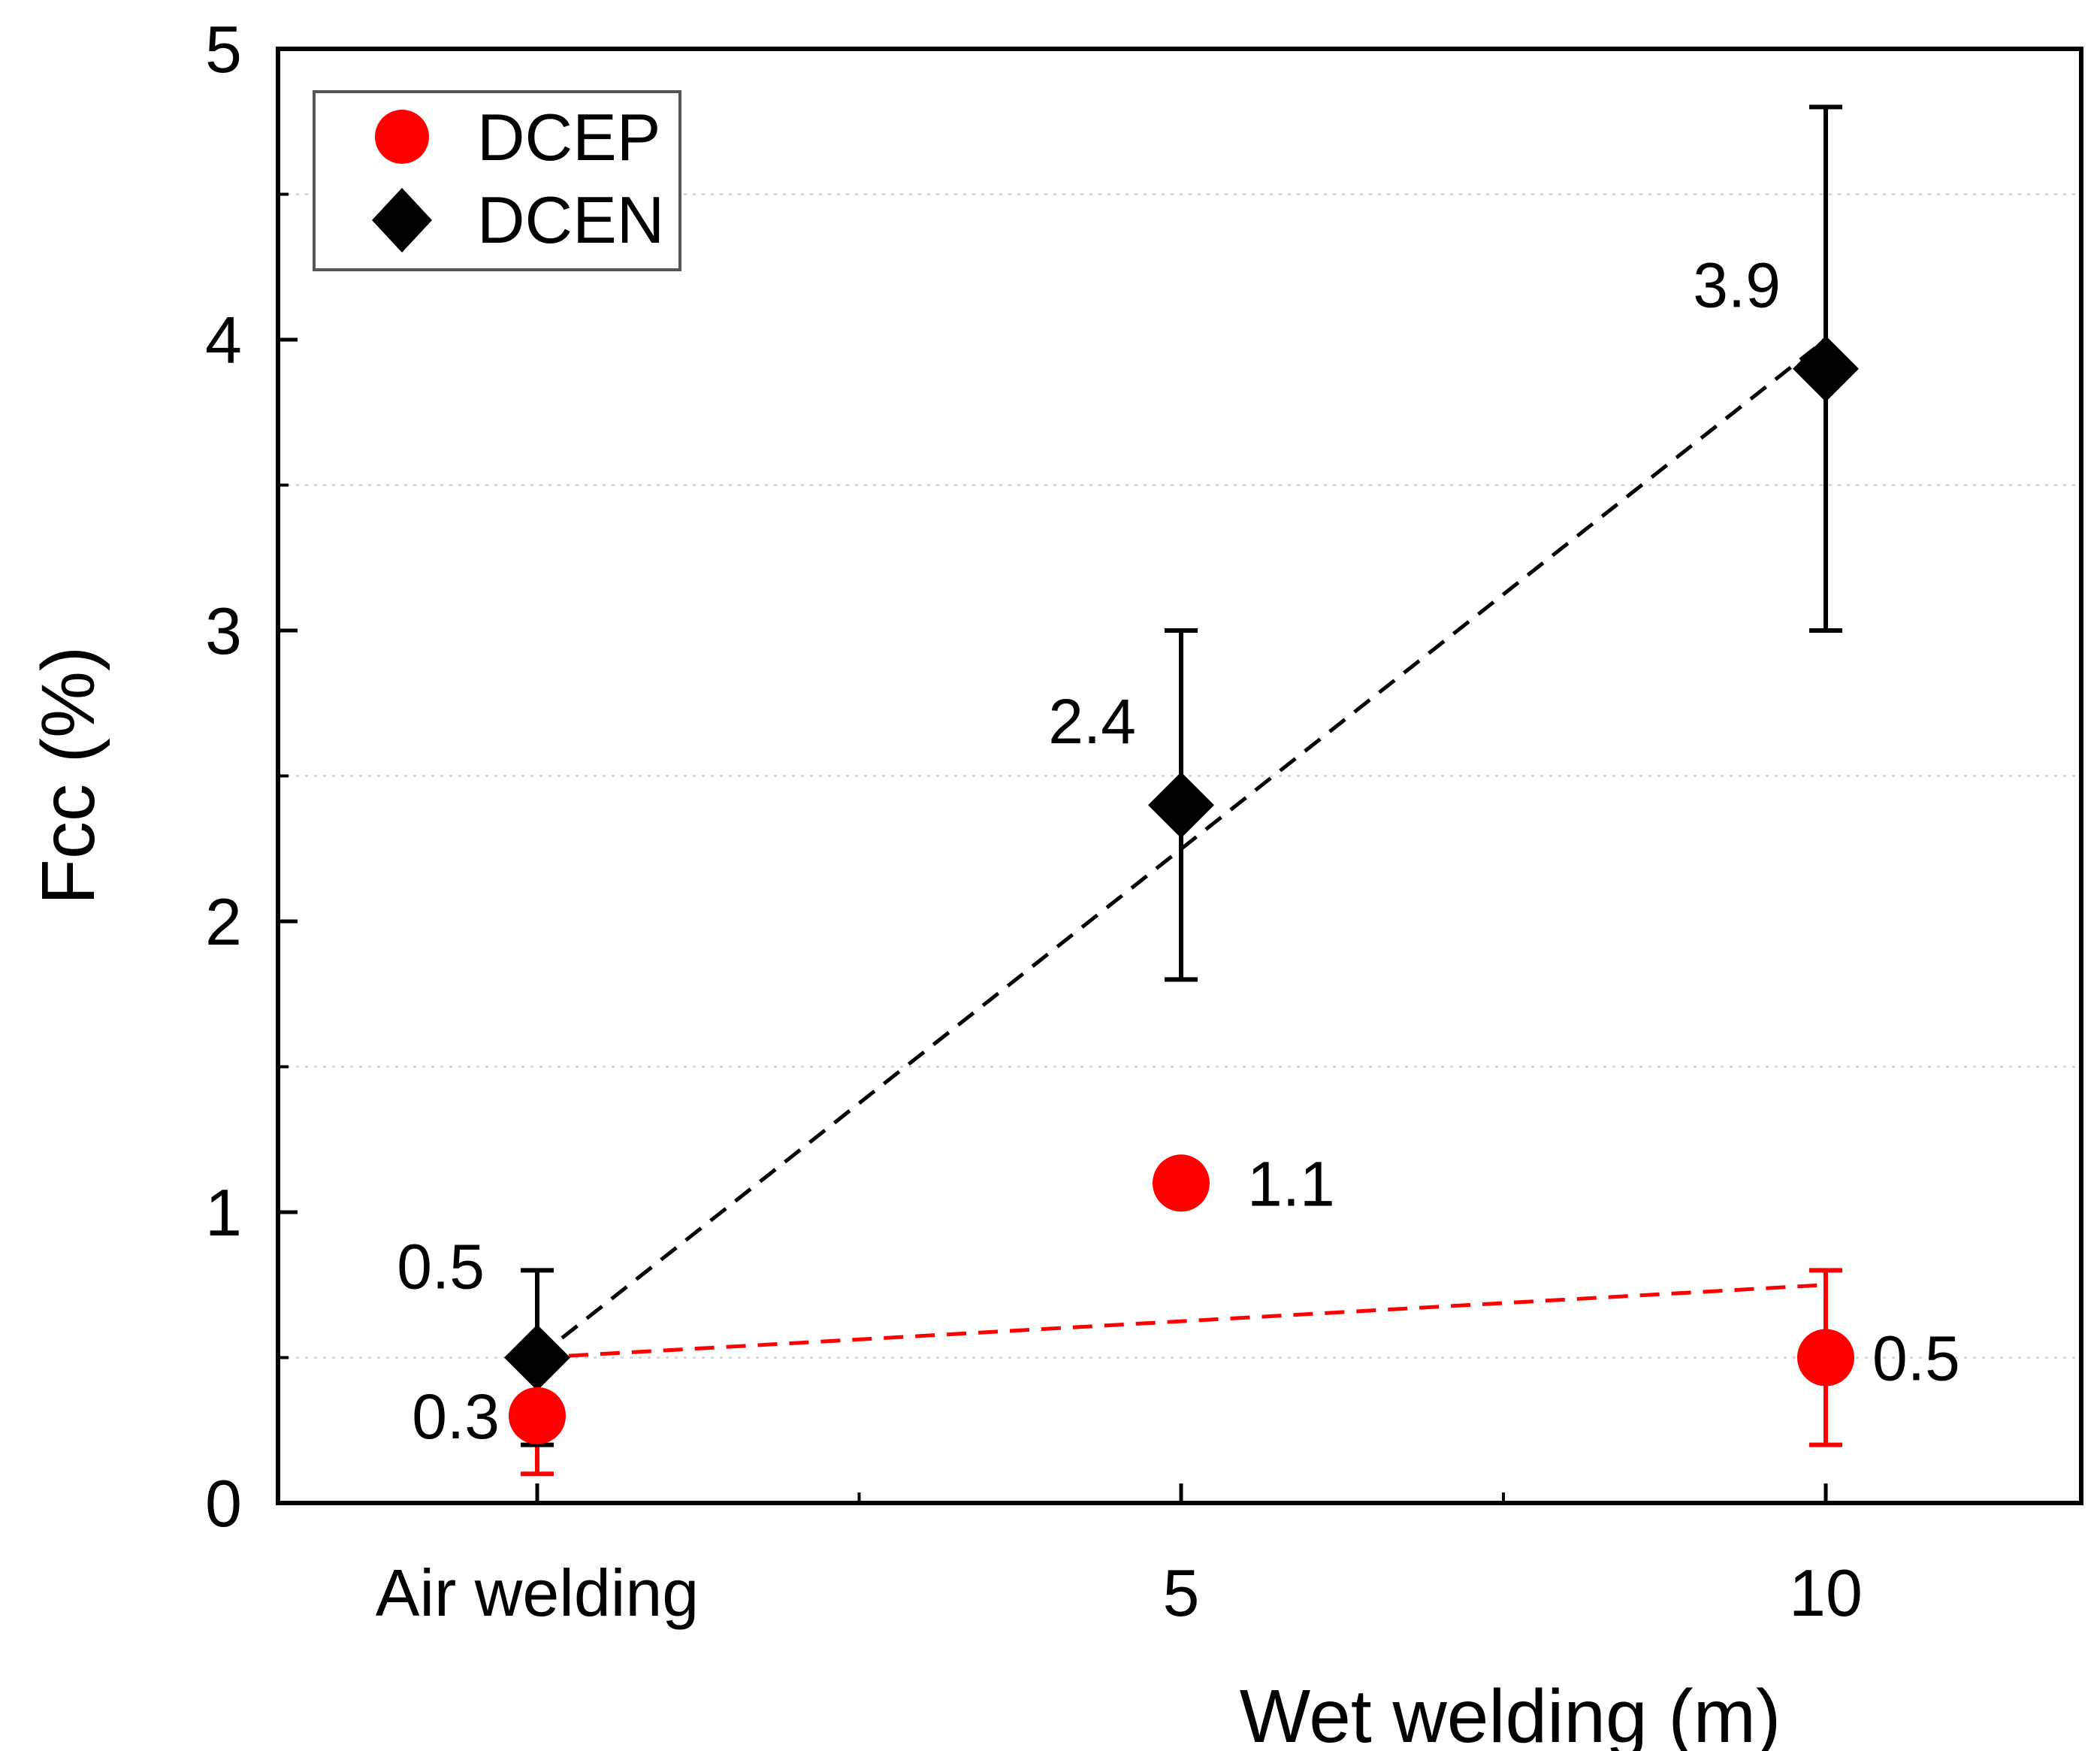 This screenshot has height=1751, width=2100. Describe the element at coordinates (402, 137) in the screenshot. I see `legend-dcep-marker` at that location.